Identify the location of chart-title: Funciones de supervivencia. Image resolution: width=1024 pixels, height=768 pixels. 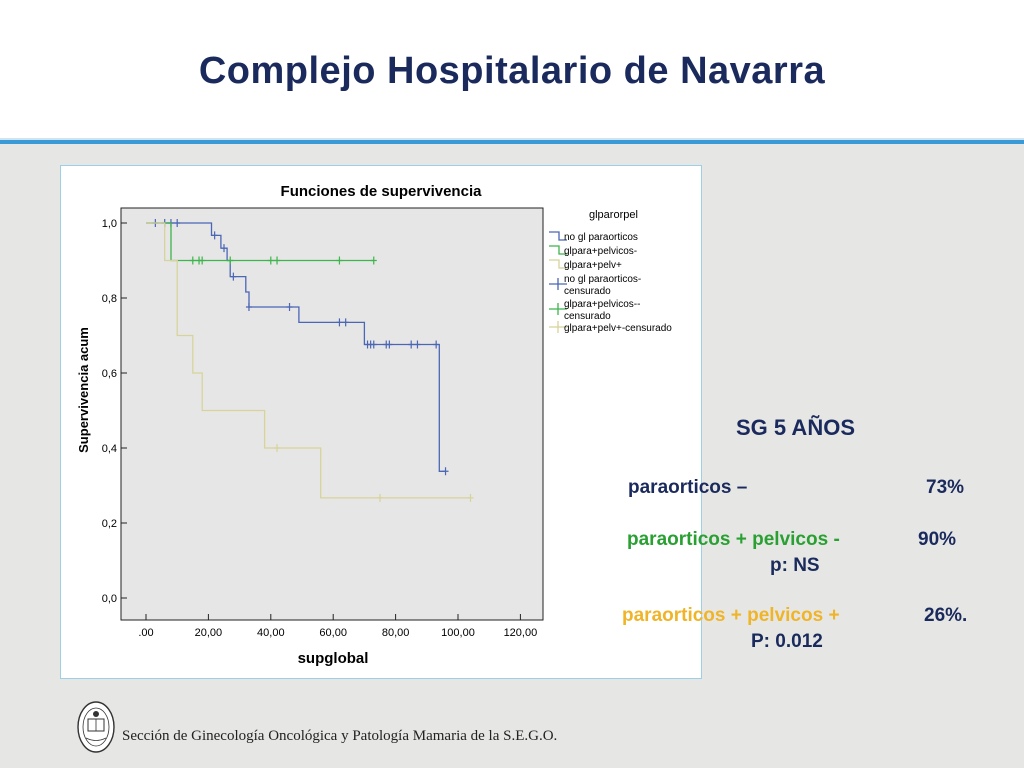
(382, 191).